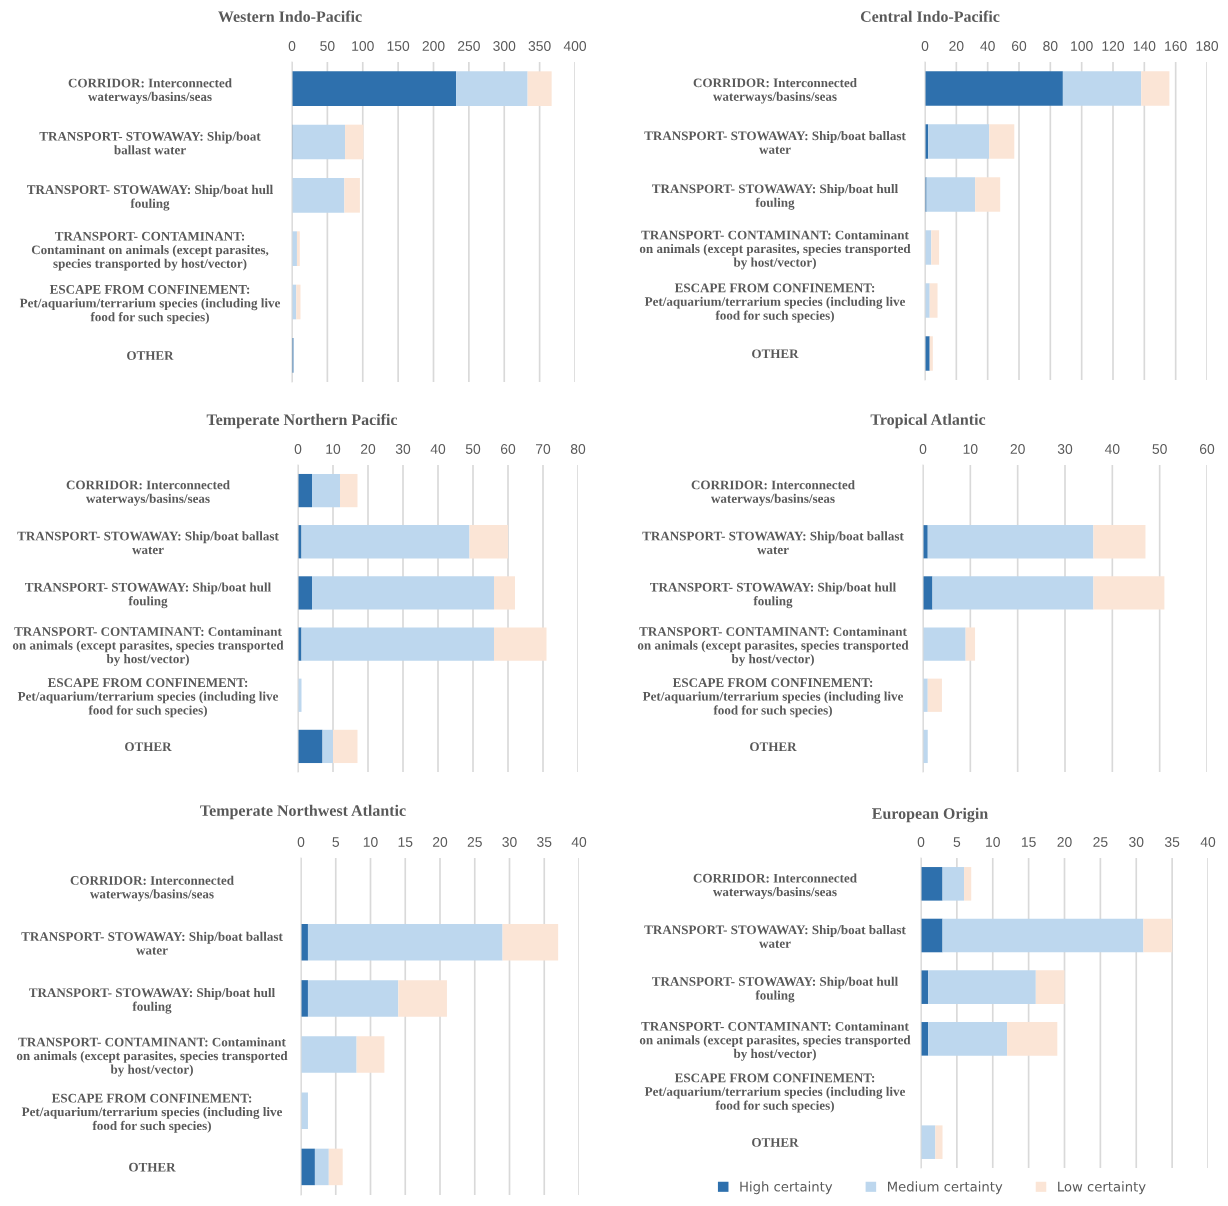 The image size is (1228, 1206). What do you see at coordinates (945, 1188) in the screenshot?
I see `legend-label: Medium certainty` at bounding box center [945, 1188].